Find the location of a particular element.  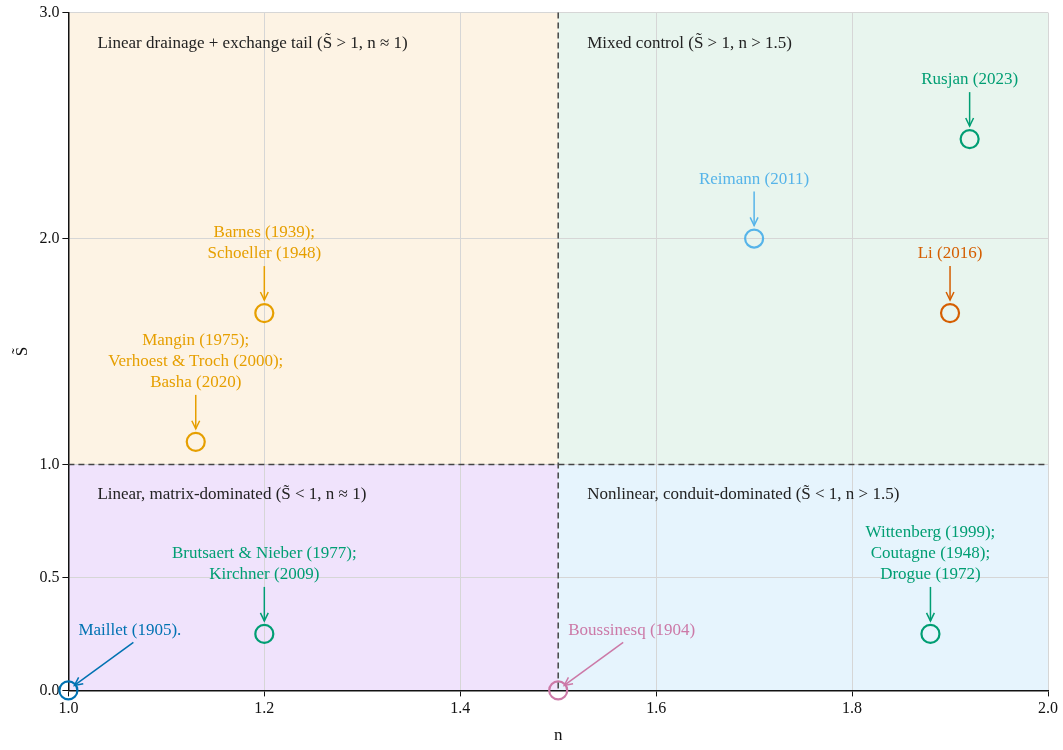

y-tick-label: 0.0 is located at coordinates (49, 689).